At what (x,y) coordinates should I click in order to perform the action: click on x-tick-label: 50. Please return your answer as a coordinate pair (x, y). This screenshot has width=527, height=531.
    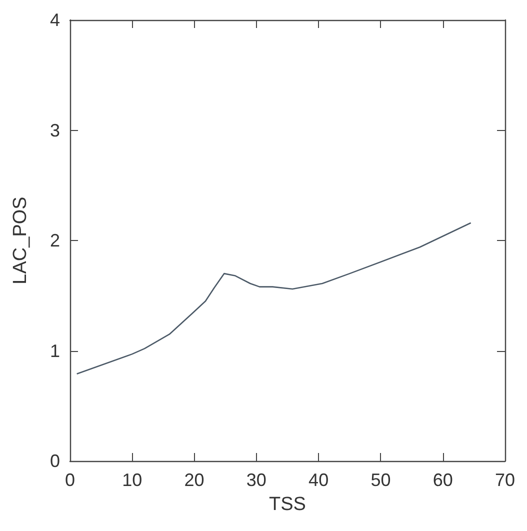
    Looking at the image, I should click on (380, 480).